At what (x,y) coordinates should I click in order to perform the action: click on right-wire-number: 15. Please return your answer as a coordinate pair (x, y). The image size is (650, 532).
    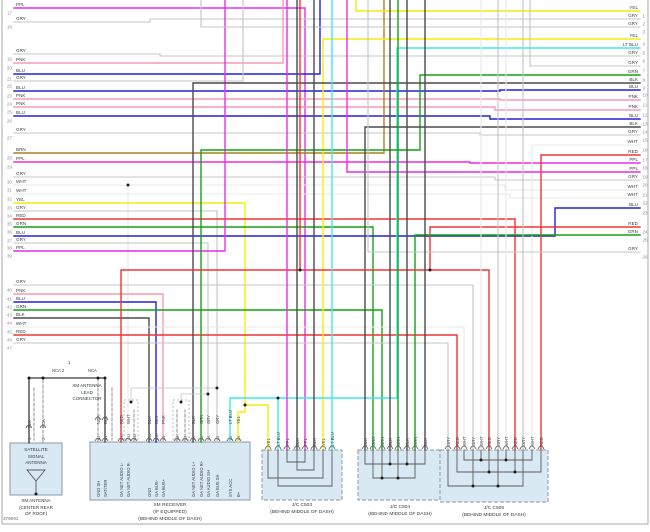
    Looking at the image, I should click on (646, 140).